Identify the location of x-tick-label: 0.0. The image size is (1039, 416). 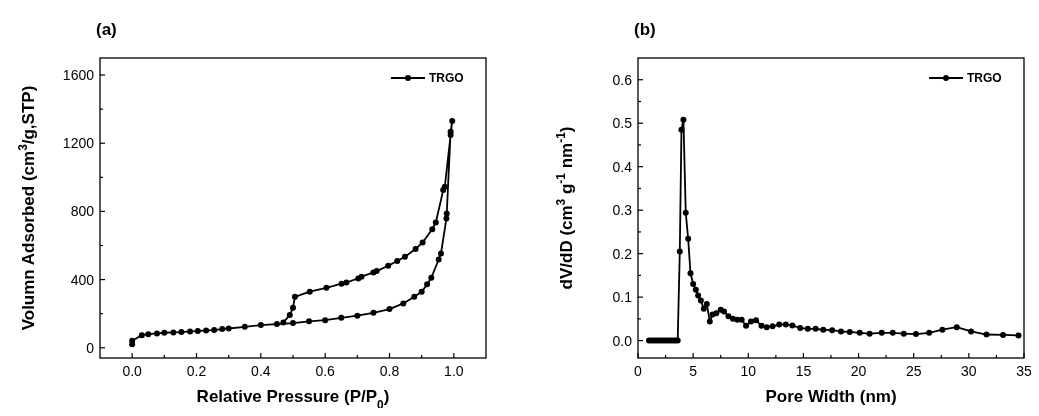
(132, 371).